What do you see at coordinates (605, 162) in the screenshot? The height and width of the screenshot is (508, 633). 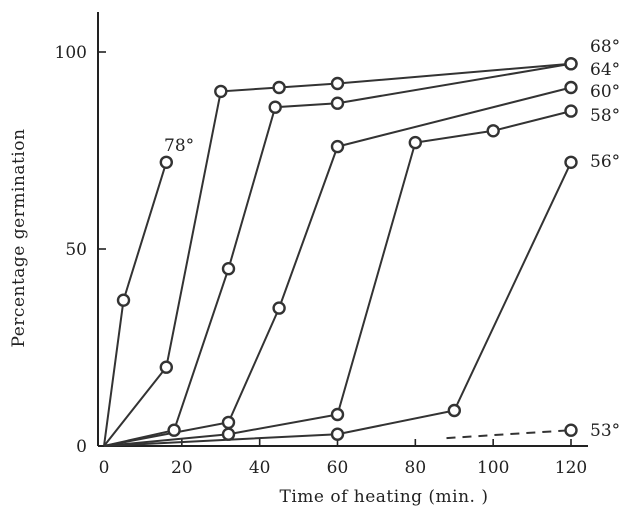 I see `series-label-56: 56°` at bounding box center [605, 162].